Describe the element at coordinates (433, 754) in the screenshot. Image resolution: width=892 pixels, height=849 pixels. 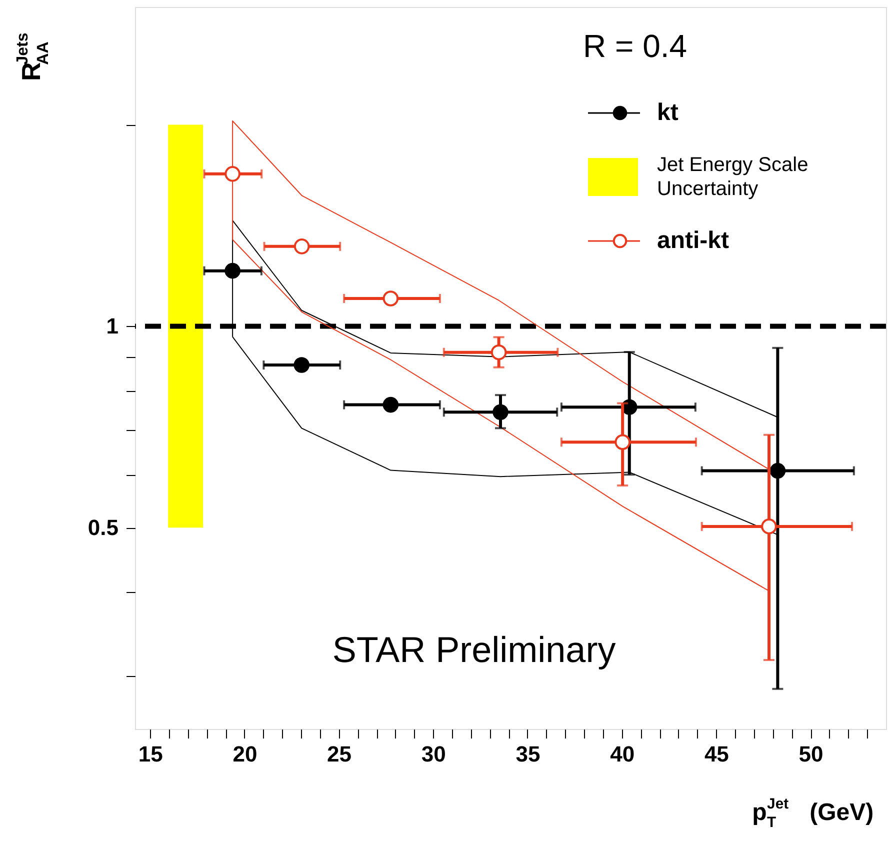
I see `x-tick-label: 30` at that location.